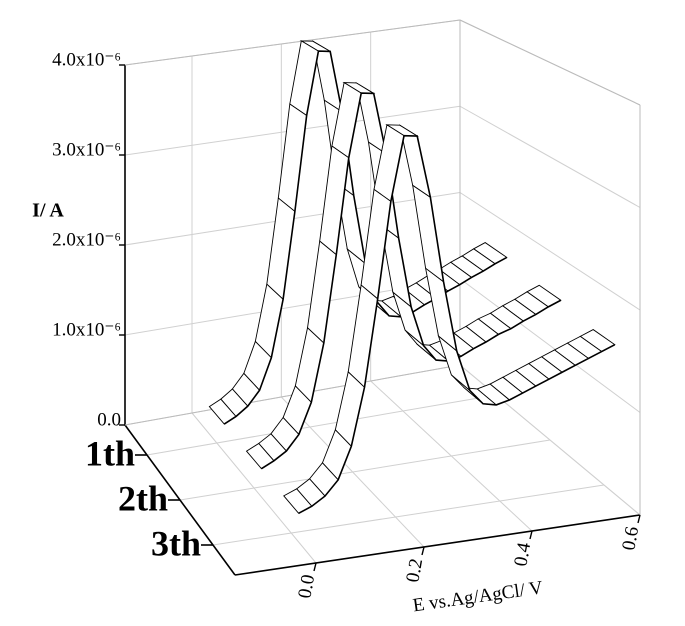  What do you see at coordinates (86, 329) in the screenshot?
I see `y-tick-label: 1.0x10⁻⁶` at bounding box center [86, 329].